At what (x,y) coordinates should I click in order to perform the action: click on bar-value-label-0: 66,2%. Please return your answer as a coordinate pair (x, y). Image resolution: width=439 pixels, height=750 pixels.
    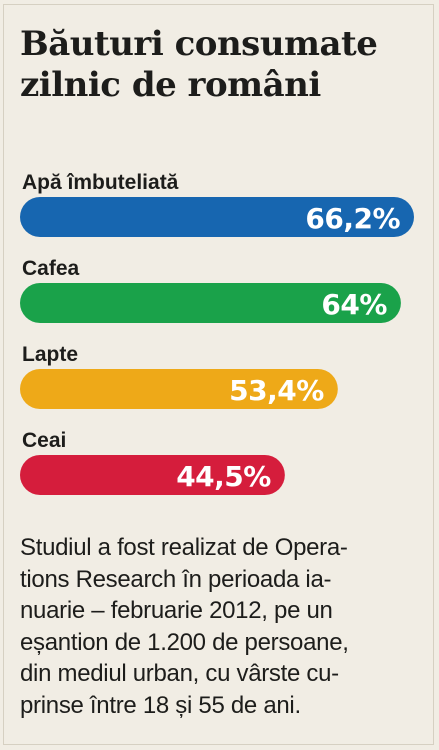
    Looking at the image, I should click on (352, 218).